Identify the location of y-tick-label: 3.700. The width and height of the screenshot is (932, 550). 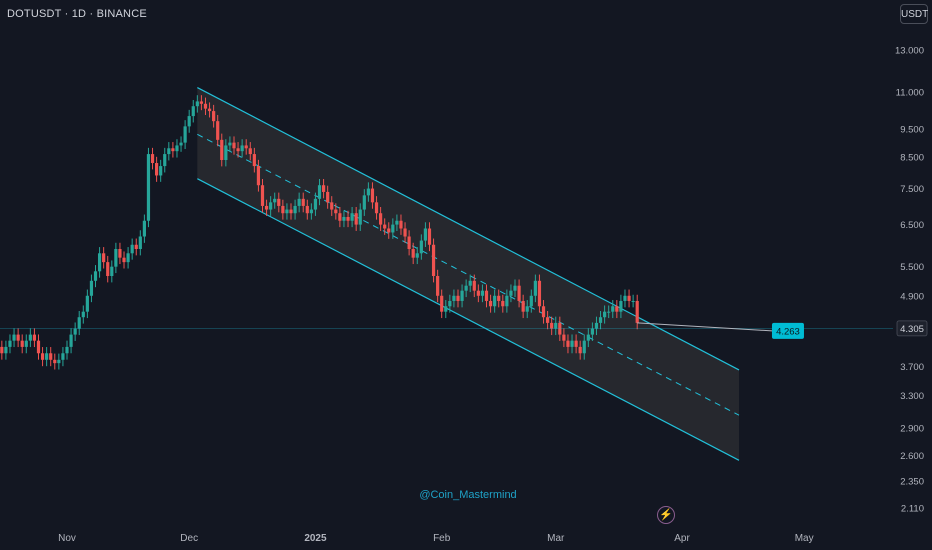
(912, 367).